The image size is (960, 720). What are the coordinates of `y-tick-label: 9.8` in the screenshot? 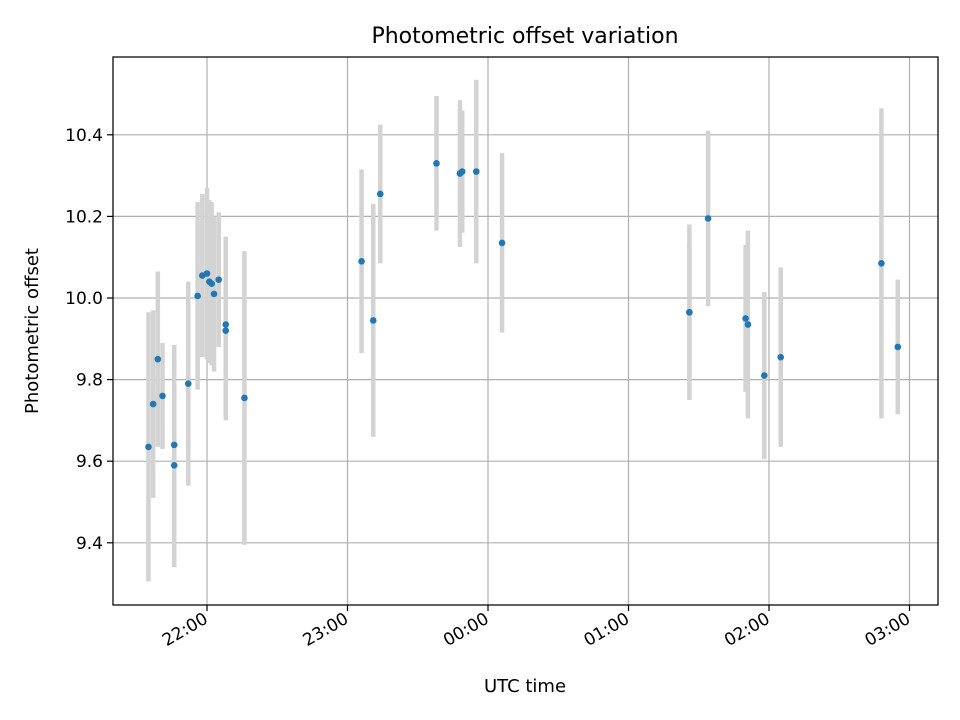 It's located at (89, 381).